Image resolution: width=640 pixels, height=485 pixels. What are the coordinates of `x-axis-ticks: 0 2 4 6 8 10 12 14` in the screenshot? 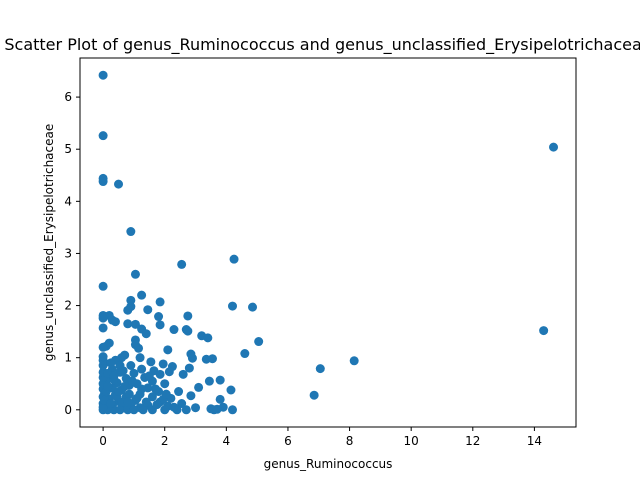 It's located at (320, 437).